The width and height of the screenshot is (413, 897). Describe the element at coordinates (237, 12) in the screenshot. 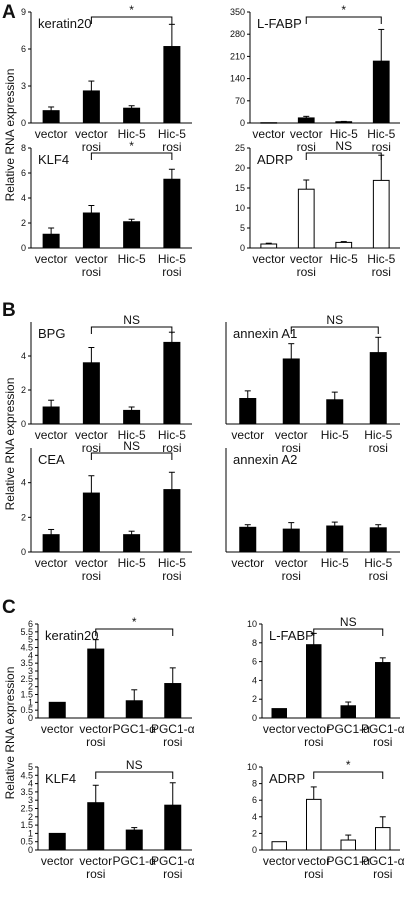

I see `y-tick-label: 350` at that location.